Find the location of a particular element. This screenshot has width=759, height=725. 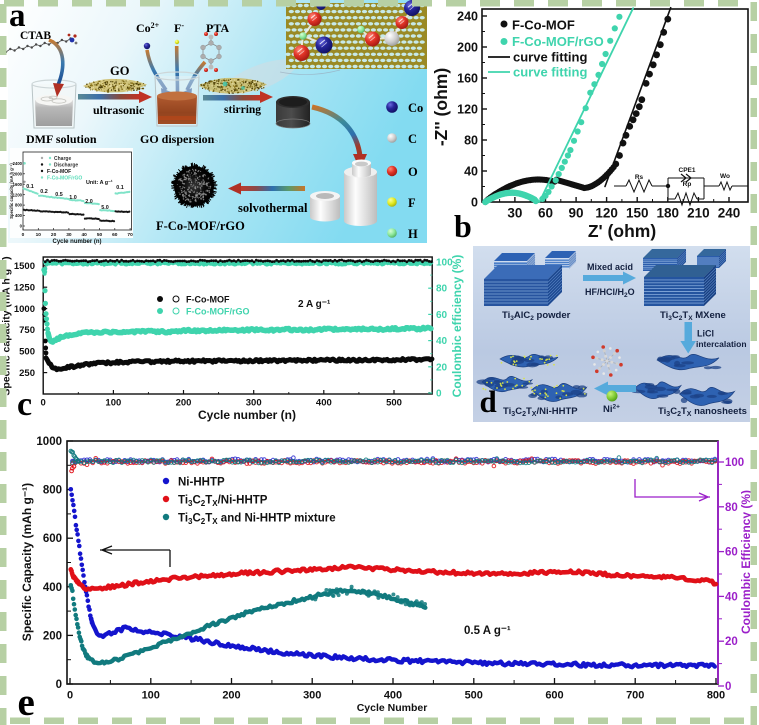

svg-text: DMF solution is located at coordinates (61, 139).